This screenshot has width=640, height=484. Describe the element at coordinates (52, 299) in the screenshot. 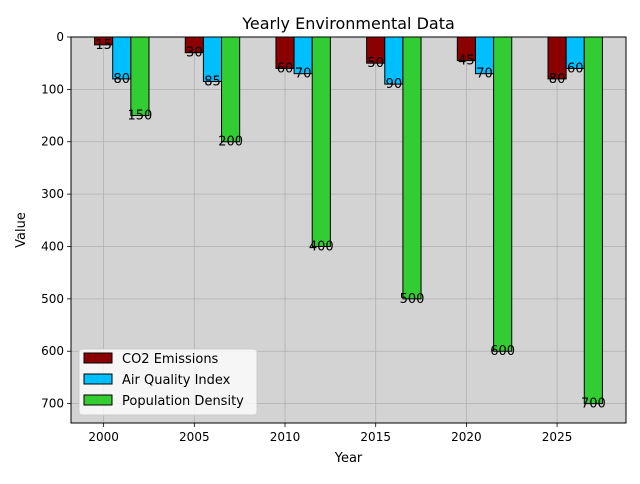

I see `y-tick-label: 500` at that location.